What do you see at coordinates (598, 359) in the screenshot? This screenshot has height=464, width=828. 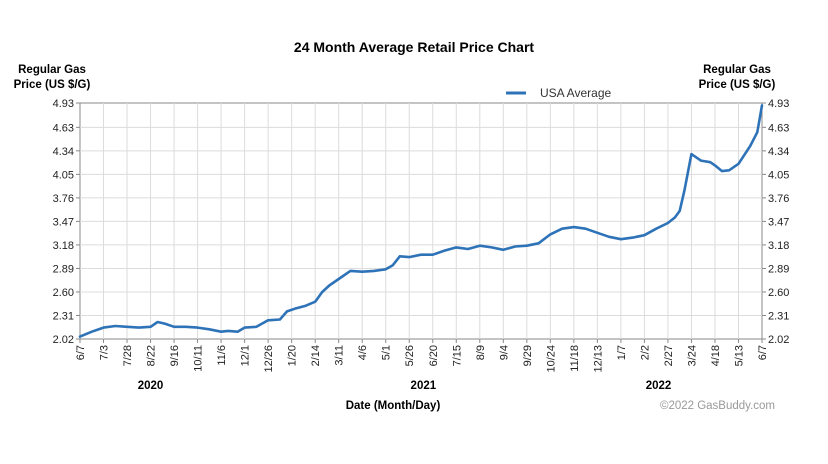 I see `x-tick-label: 12/13` at bounding box center [598, 359].